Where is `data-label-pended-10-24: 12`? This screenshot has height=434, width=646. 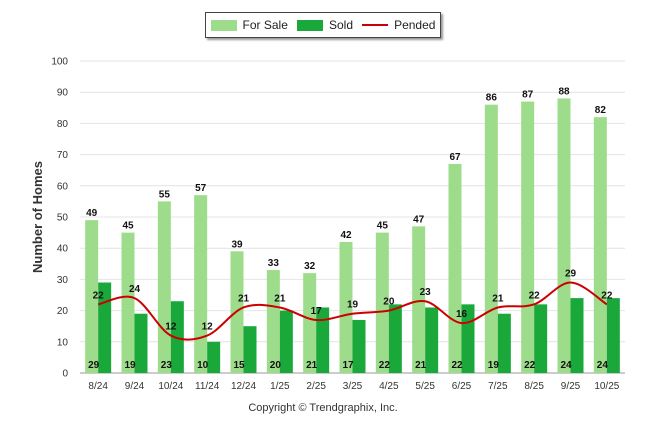 data-label-pended-10-24: 12 is located at coordinates (171, 327).